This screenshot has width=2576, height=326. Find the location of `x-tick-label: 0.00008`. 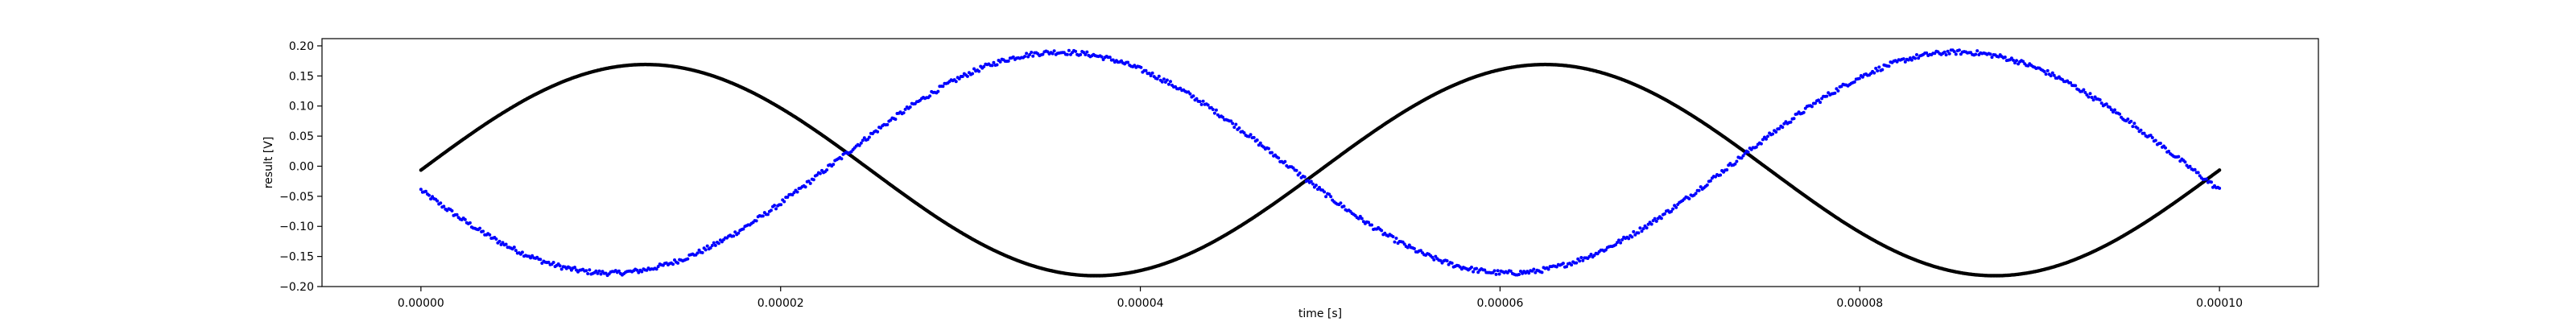

x-tick-label: 0.00008 is located at coordinates (1859, 303).